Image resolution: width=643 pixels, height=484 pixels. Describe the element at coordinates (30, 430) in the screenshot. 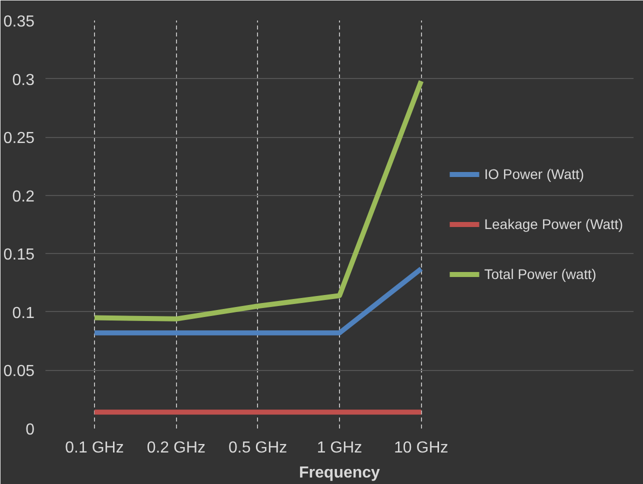

I see `y-tick-label: 0` at that location.